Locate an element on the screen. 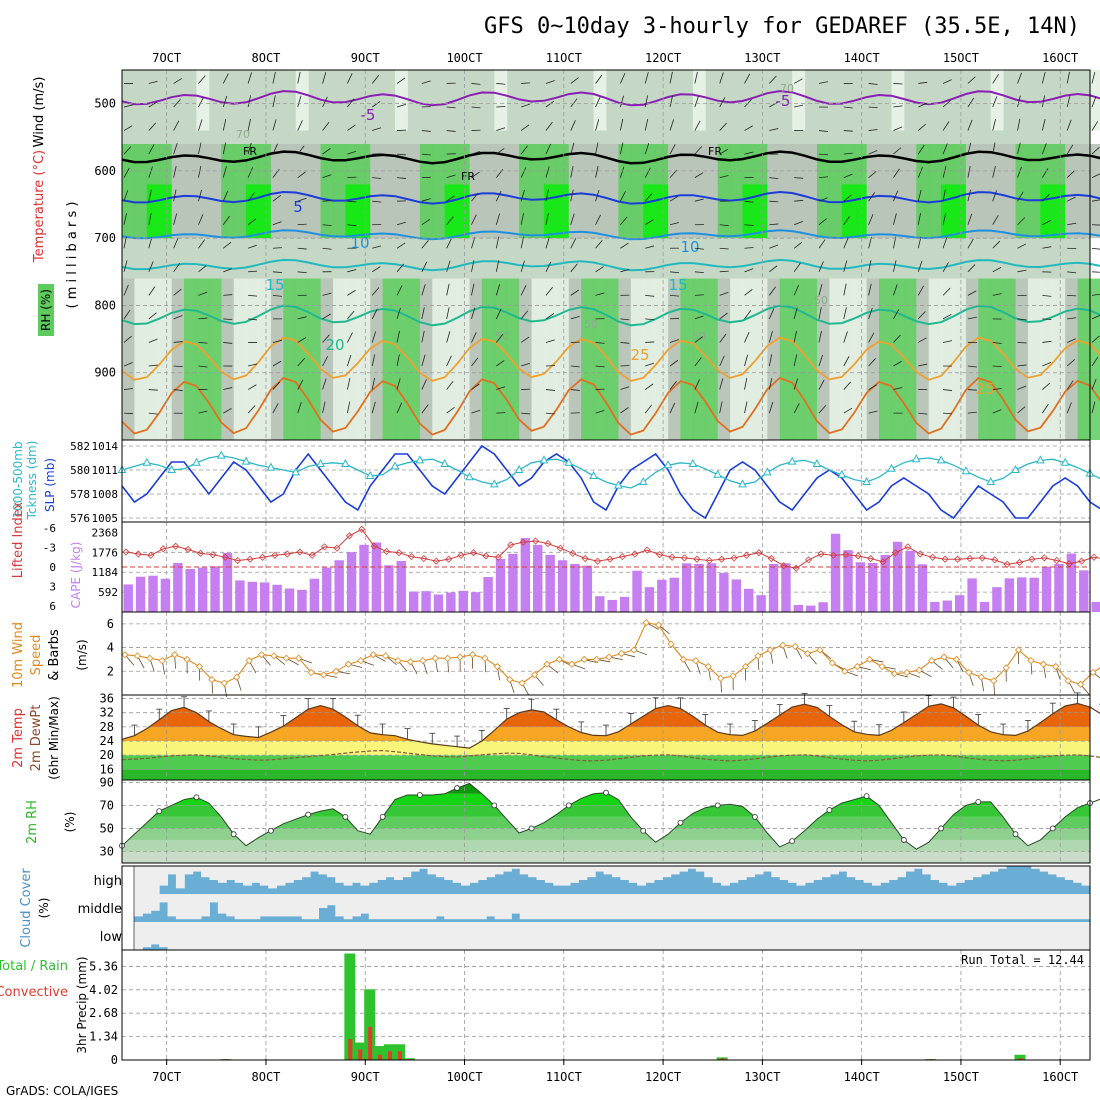  rh-line is located at coordinates (610, 816).